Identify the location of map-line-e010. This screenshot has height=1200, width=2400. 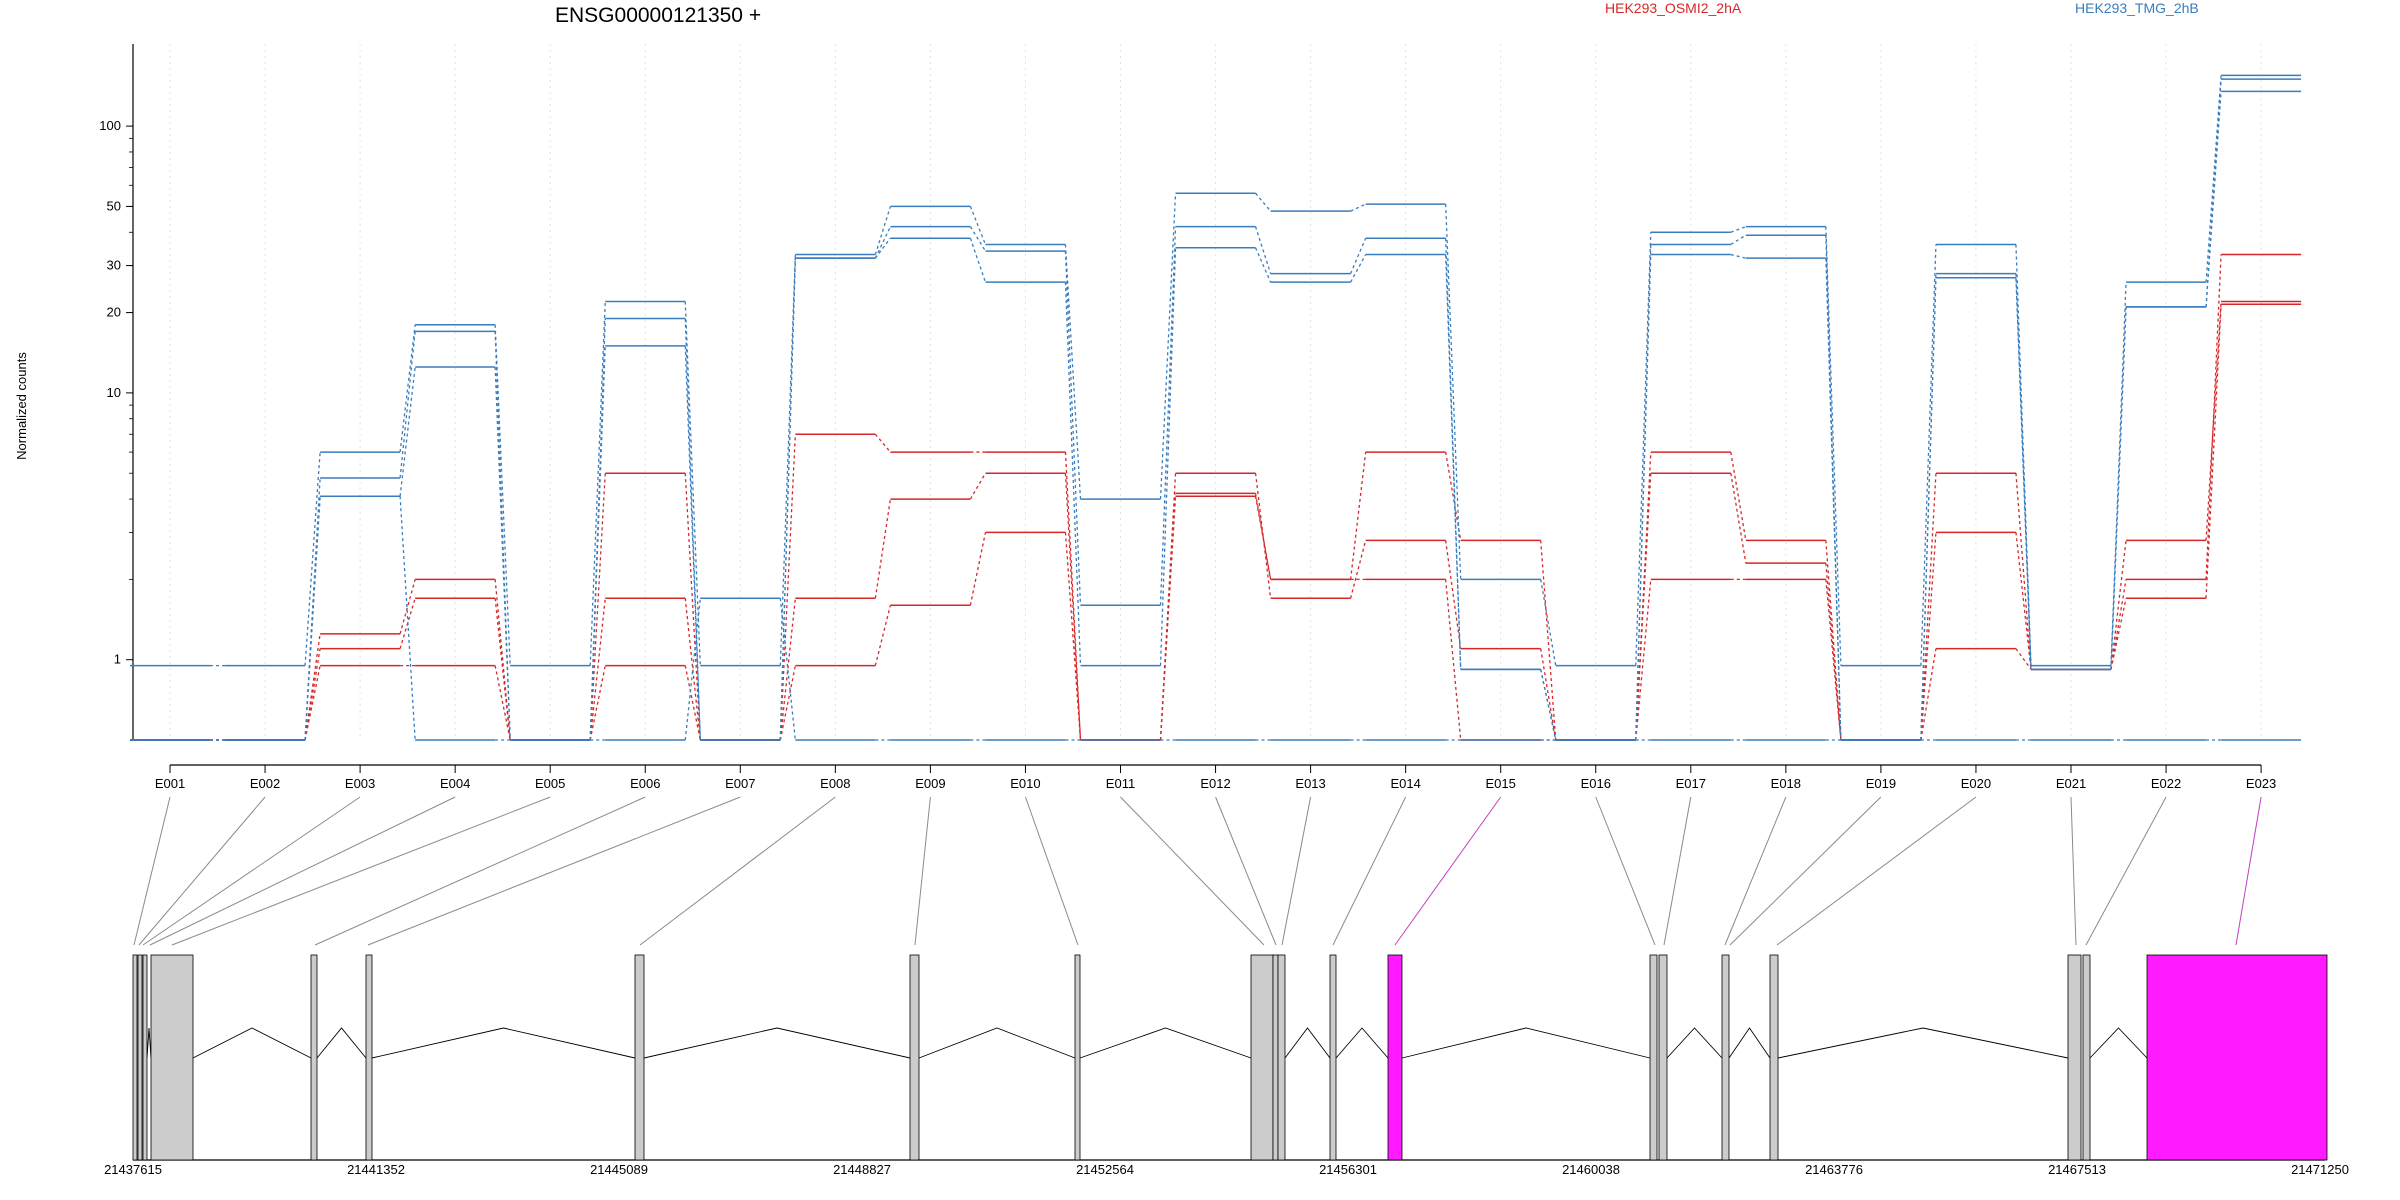
(1051, 871).